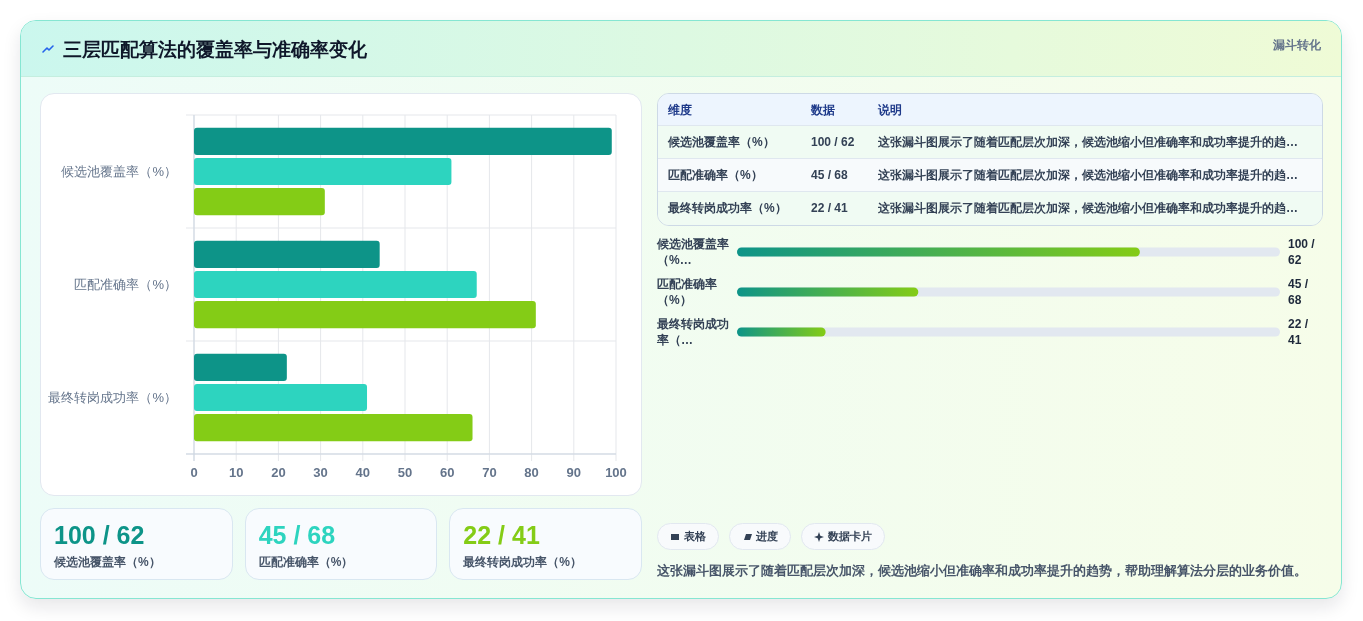 Image resolution: width=1363 pixels, height=621 pixels. Describe the element at coordinates (363, 472) in the screenshot. I see `x-tick-label: 40` at that location.